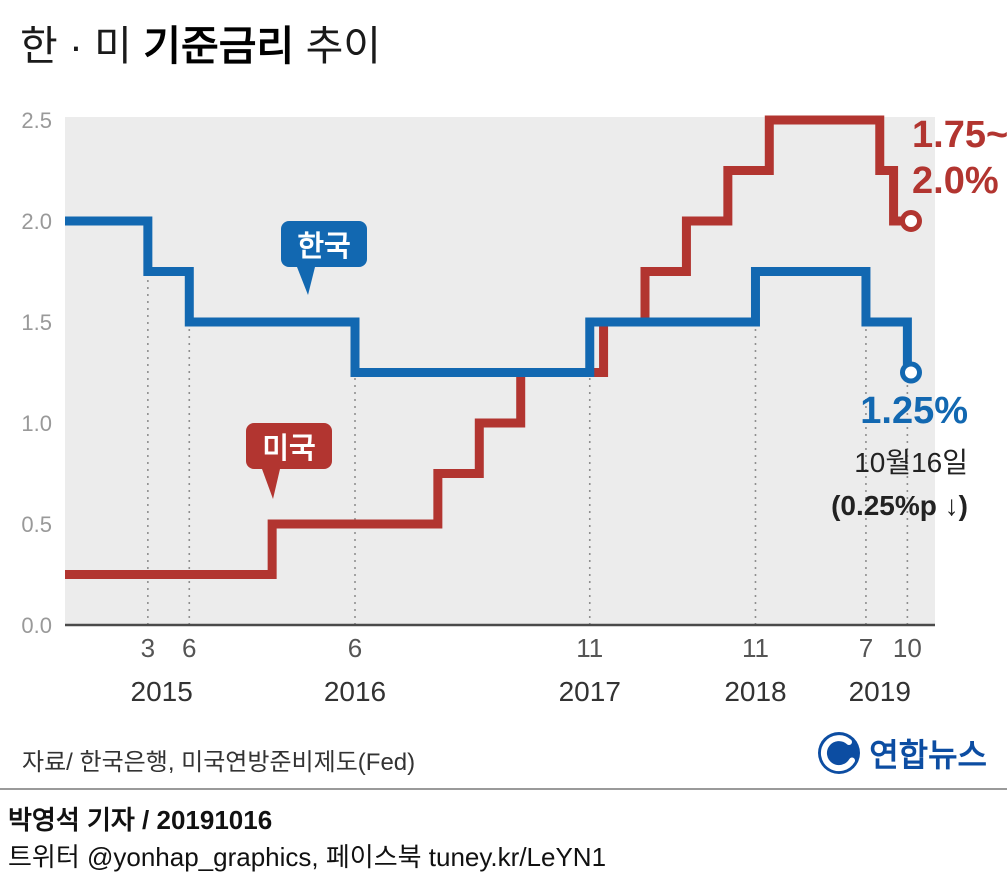  Describe the element at coordinates (219, 46) in the screenshot. I see `title-bold: 기준금리` at that location.